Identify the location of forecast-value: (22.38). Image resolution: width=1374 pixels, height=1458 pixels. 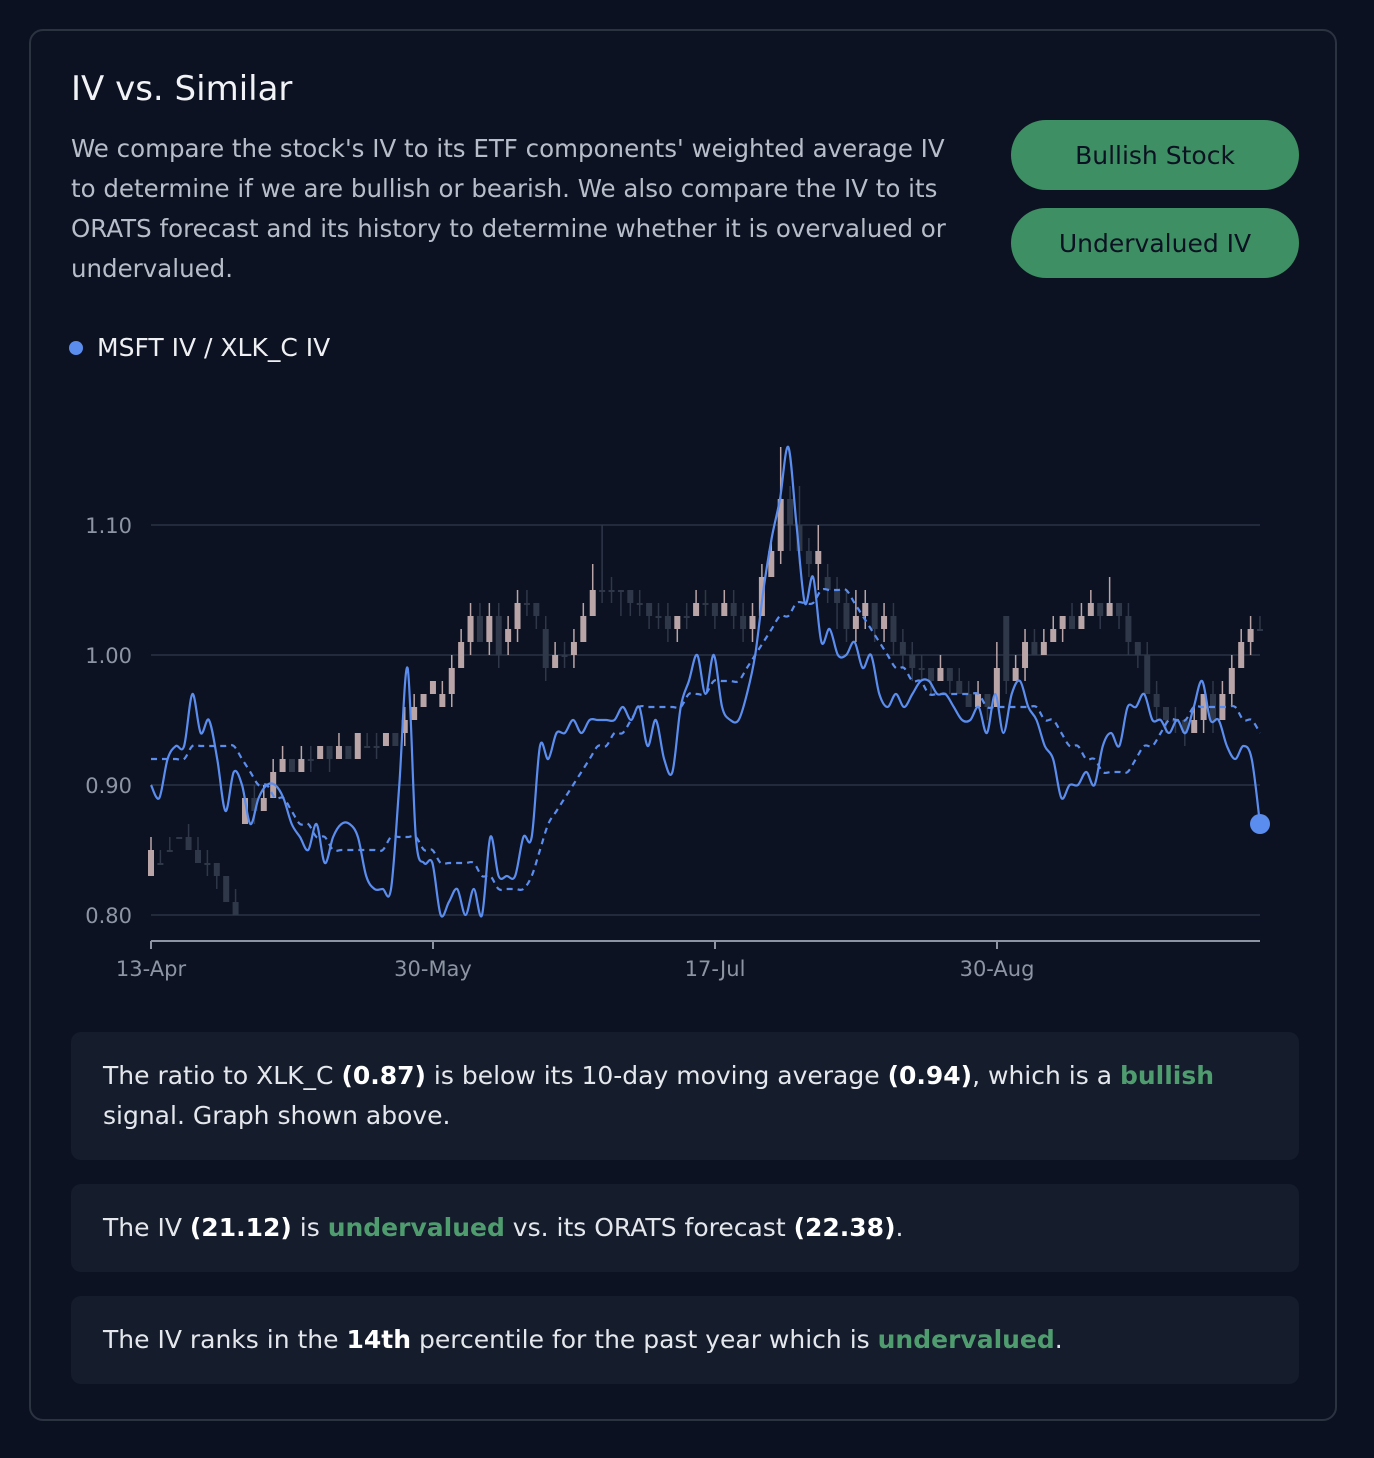
(844, 1227).